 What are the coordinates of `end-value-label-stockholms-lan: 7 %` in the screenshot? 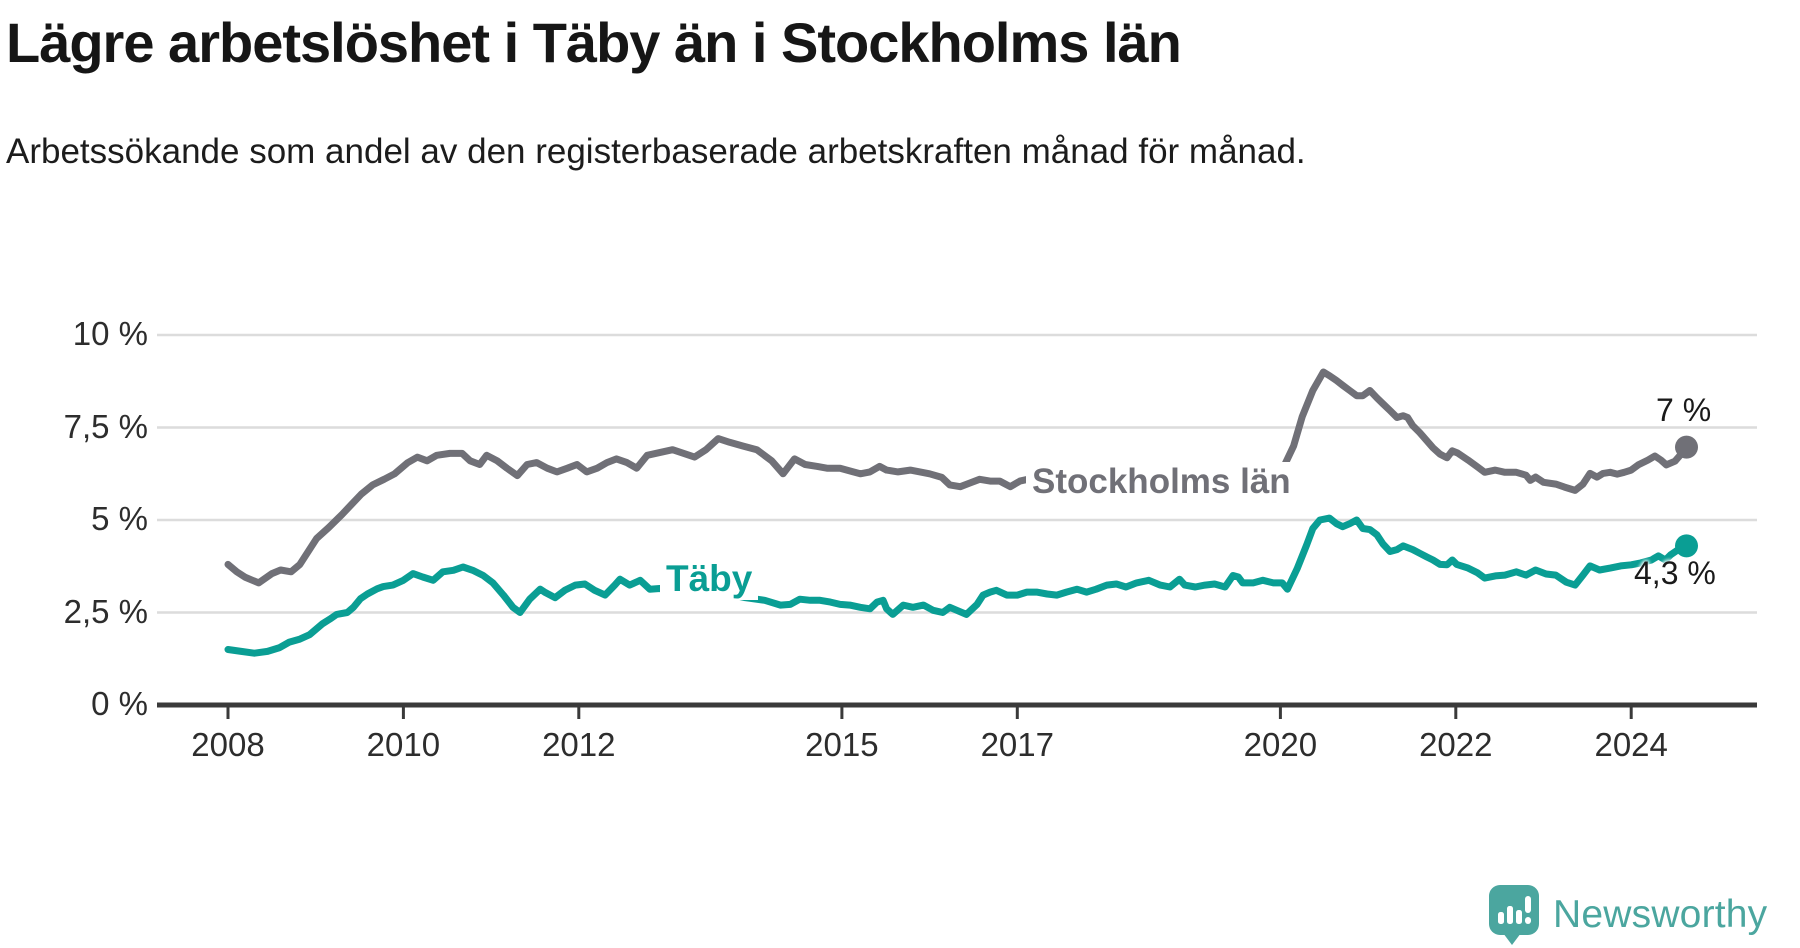 It's located at (1684, 410).